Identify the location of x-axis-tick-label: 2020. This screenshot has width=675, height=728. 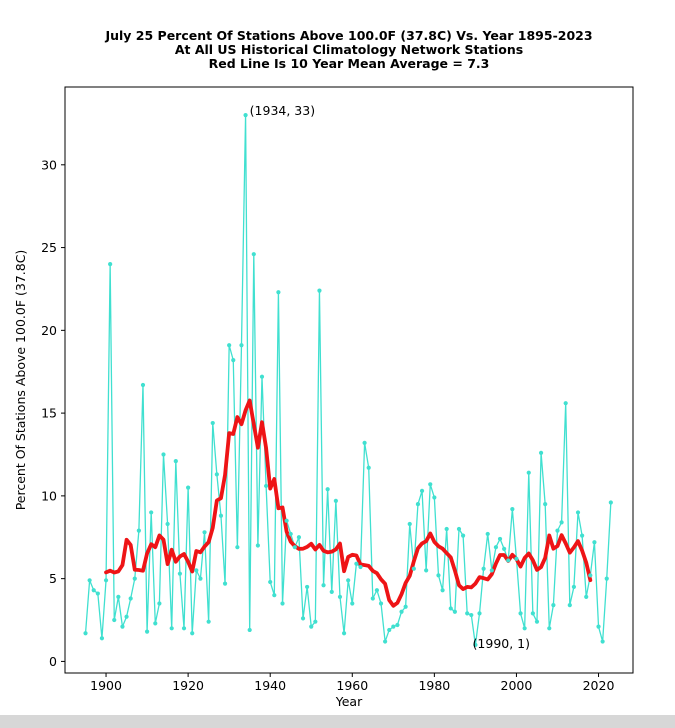
(599, 685).